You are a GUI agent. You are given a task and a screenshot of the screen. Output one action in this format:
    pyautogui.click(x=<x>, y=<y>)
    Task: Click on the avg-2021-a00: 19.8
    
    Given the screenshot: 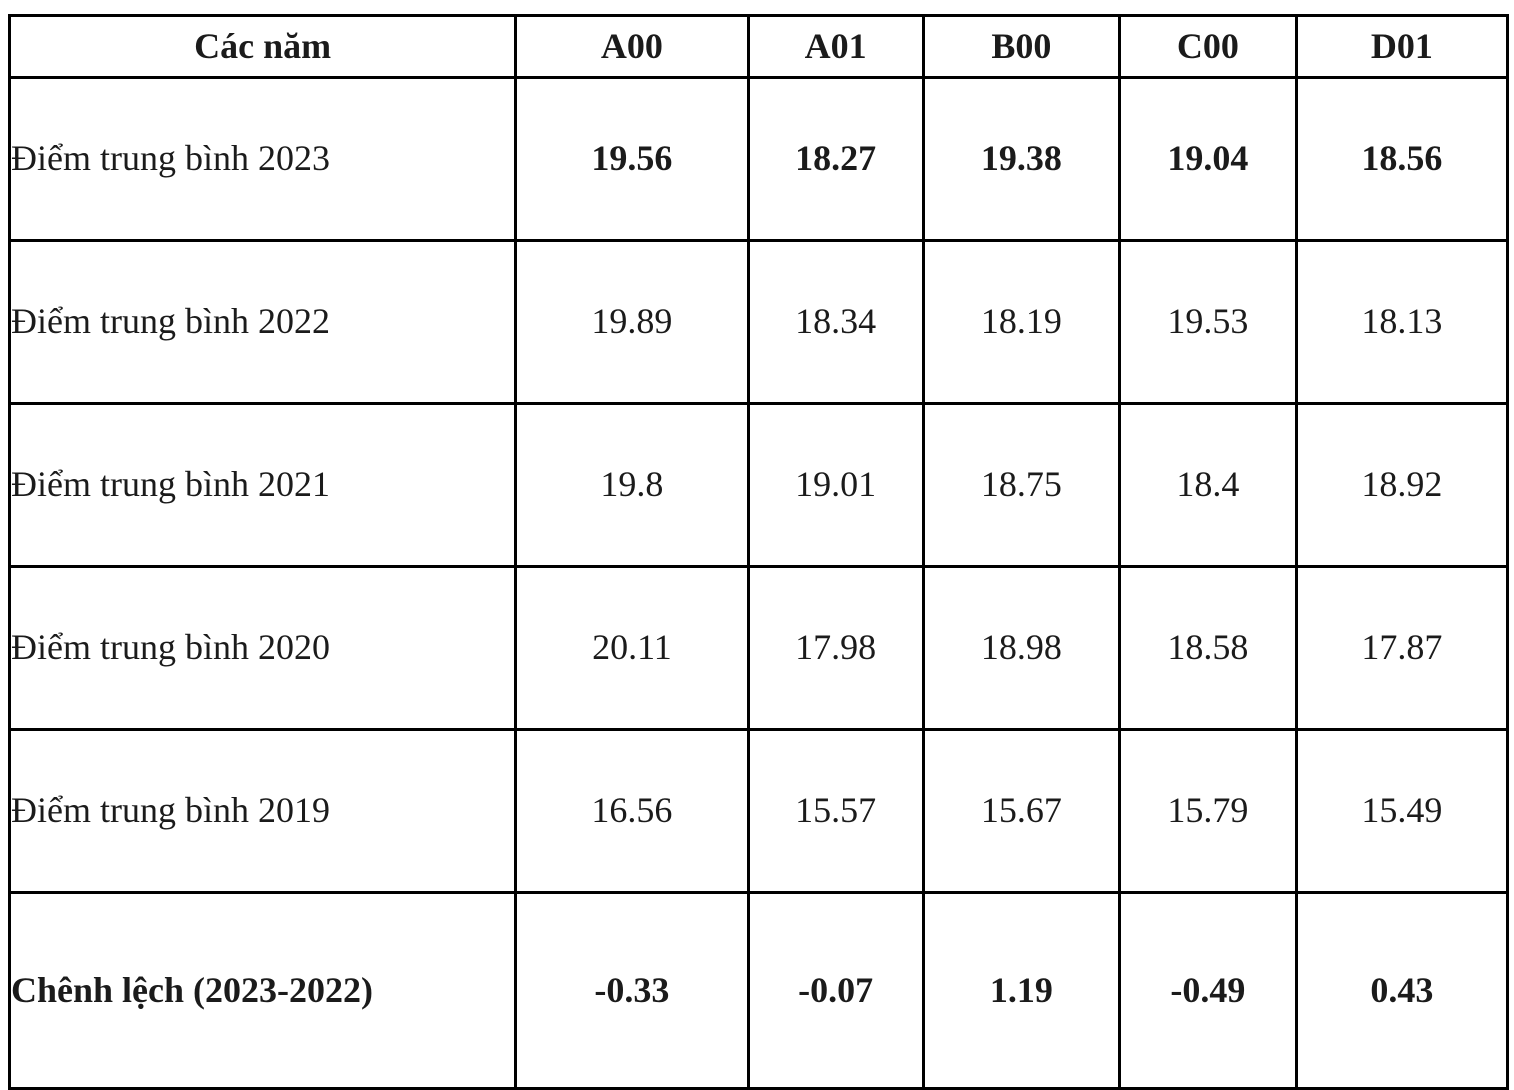 What is the action you would take?
    pyautogui.click(x=632, y=485)
    